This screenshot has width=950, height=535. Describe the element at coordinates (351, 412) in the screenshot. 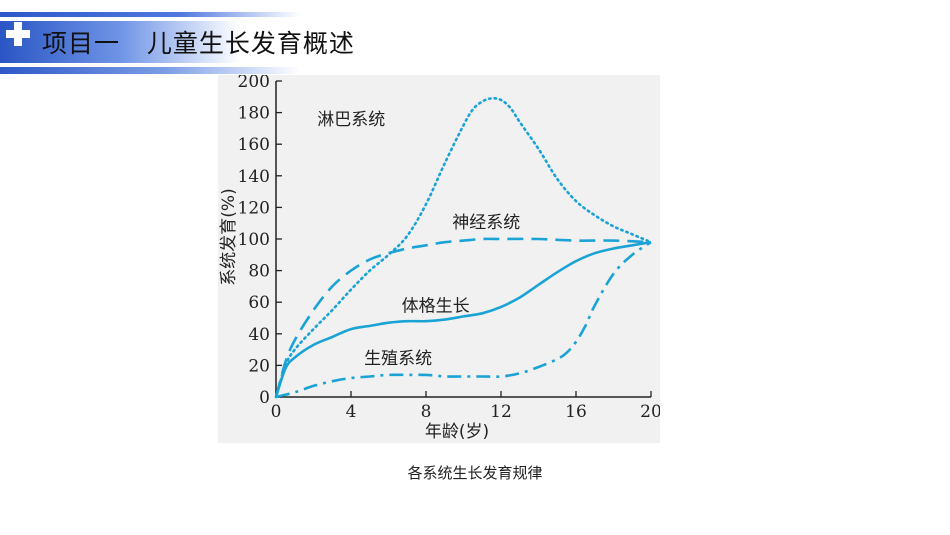

I see `x-tick-label: 4` at that location.